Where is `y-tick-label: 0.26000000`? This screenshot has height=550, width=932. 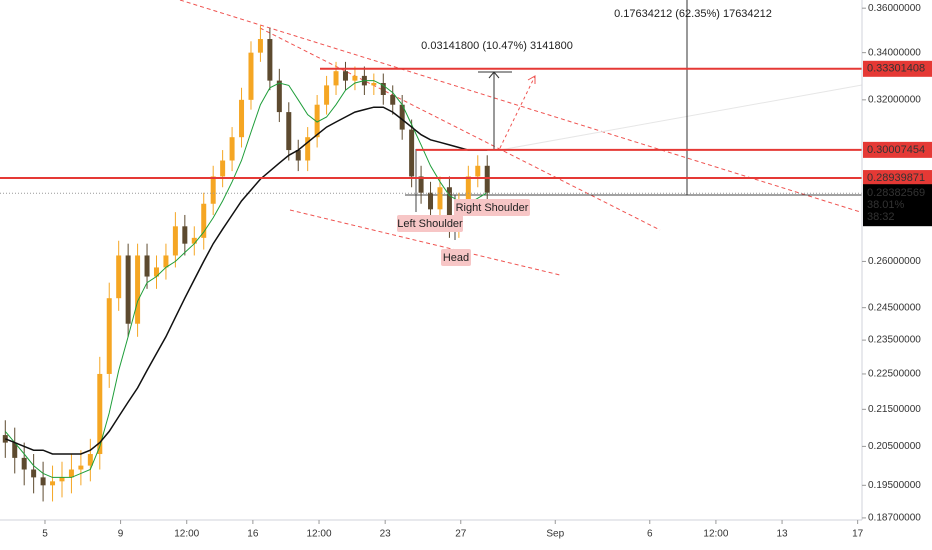
y-tick-label: 0.26000000 is located at coordinates (894, 261).